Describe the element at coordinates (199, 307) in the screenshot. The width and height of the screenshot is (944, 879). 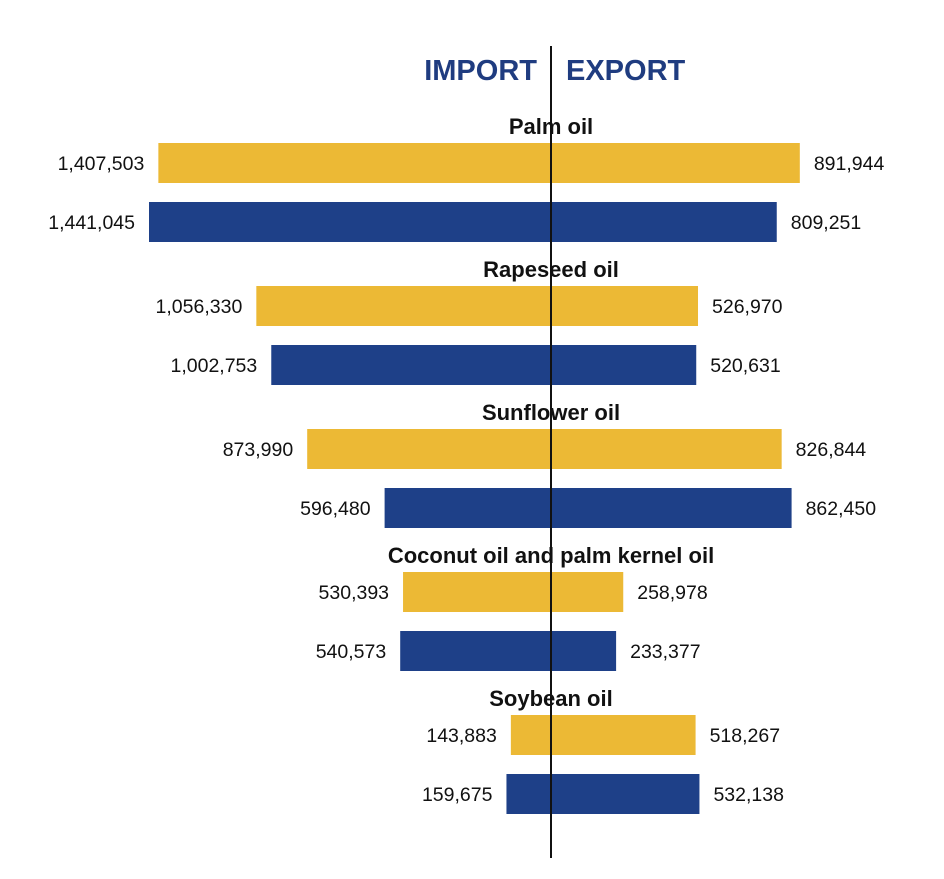
I see `import-value-label: 1,056,330` at that location.